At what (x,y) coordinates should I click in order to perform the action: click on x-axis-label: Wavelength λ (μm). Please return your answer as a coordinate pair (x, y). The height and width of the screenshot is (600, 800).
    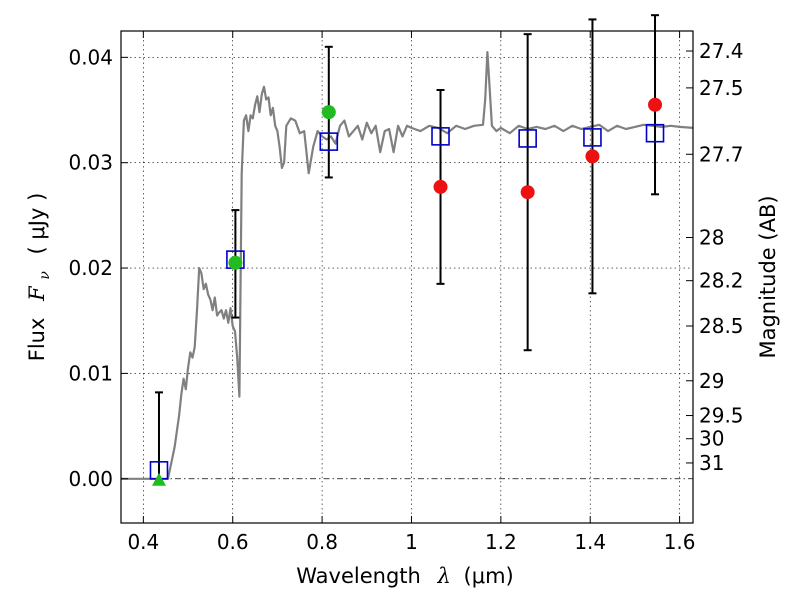
    Looking at the image, I should click on (404, 576).